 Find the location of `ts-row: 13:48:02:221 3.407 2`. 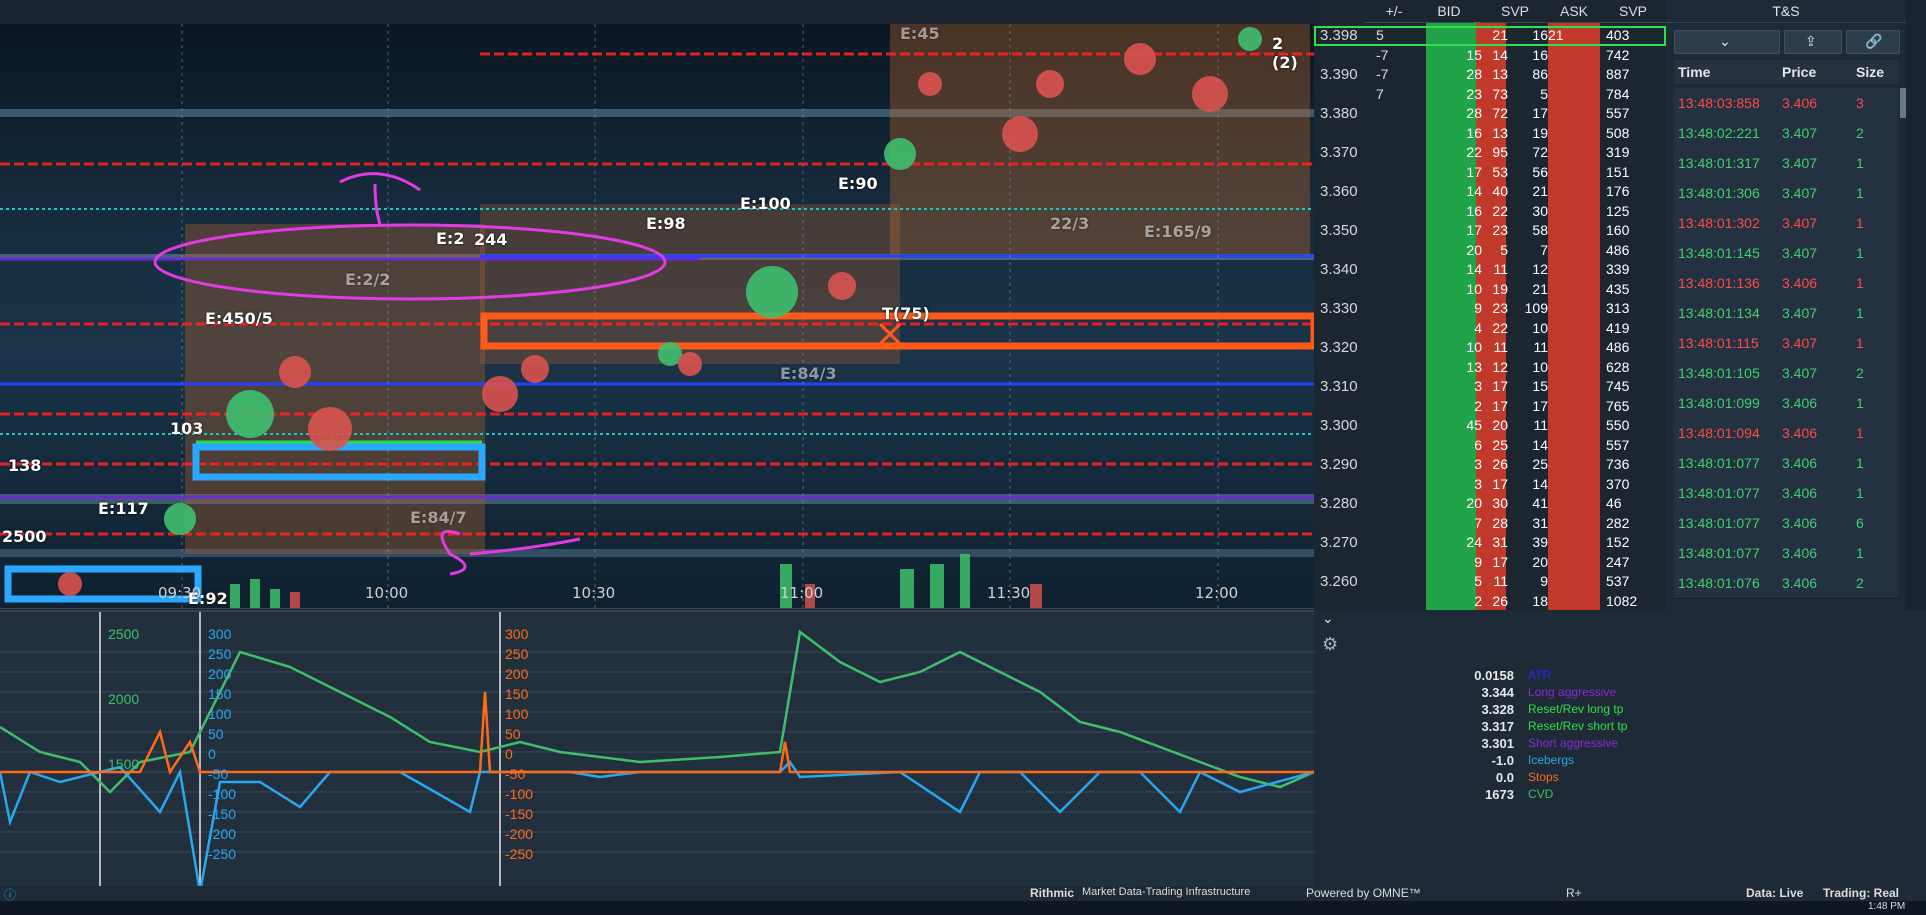

ts-row: 13:48:02:221 3.407 2 is located at coordinates (1786, 133).